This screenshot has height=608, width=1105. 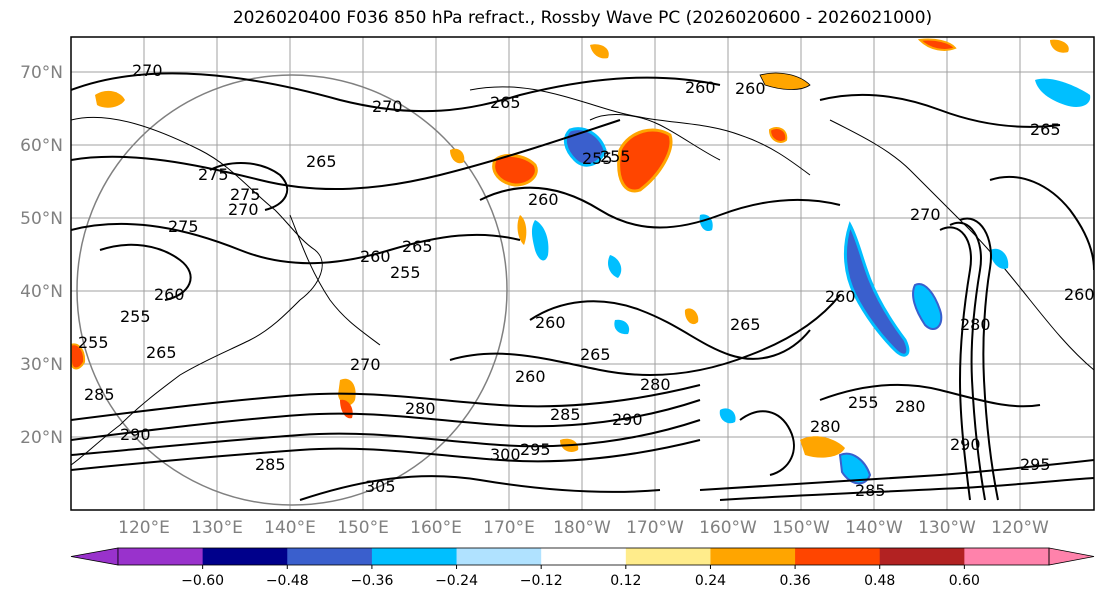 What do you see at coordinates (505, 454) in the screenshot?
I see `contour-label: 300` at bounding box center [505, 454].